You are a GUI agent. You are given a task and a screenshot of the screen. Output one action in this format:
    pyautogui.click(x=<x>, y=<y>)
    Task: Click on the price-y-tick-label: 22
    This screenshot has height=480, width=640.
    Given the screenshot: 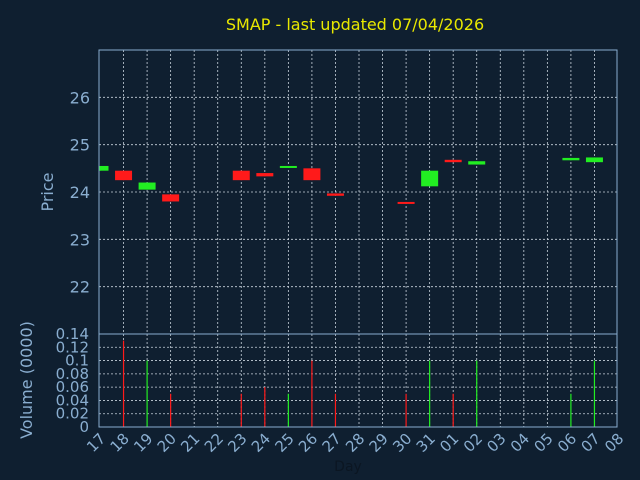 What is the action you would take?
    pyautogui.click(x=80, y=287)
    